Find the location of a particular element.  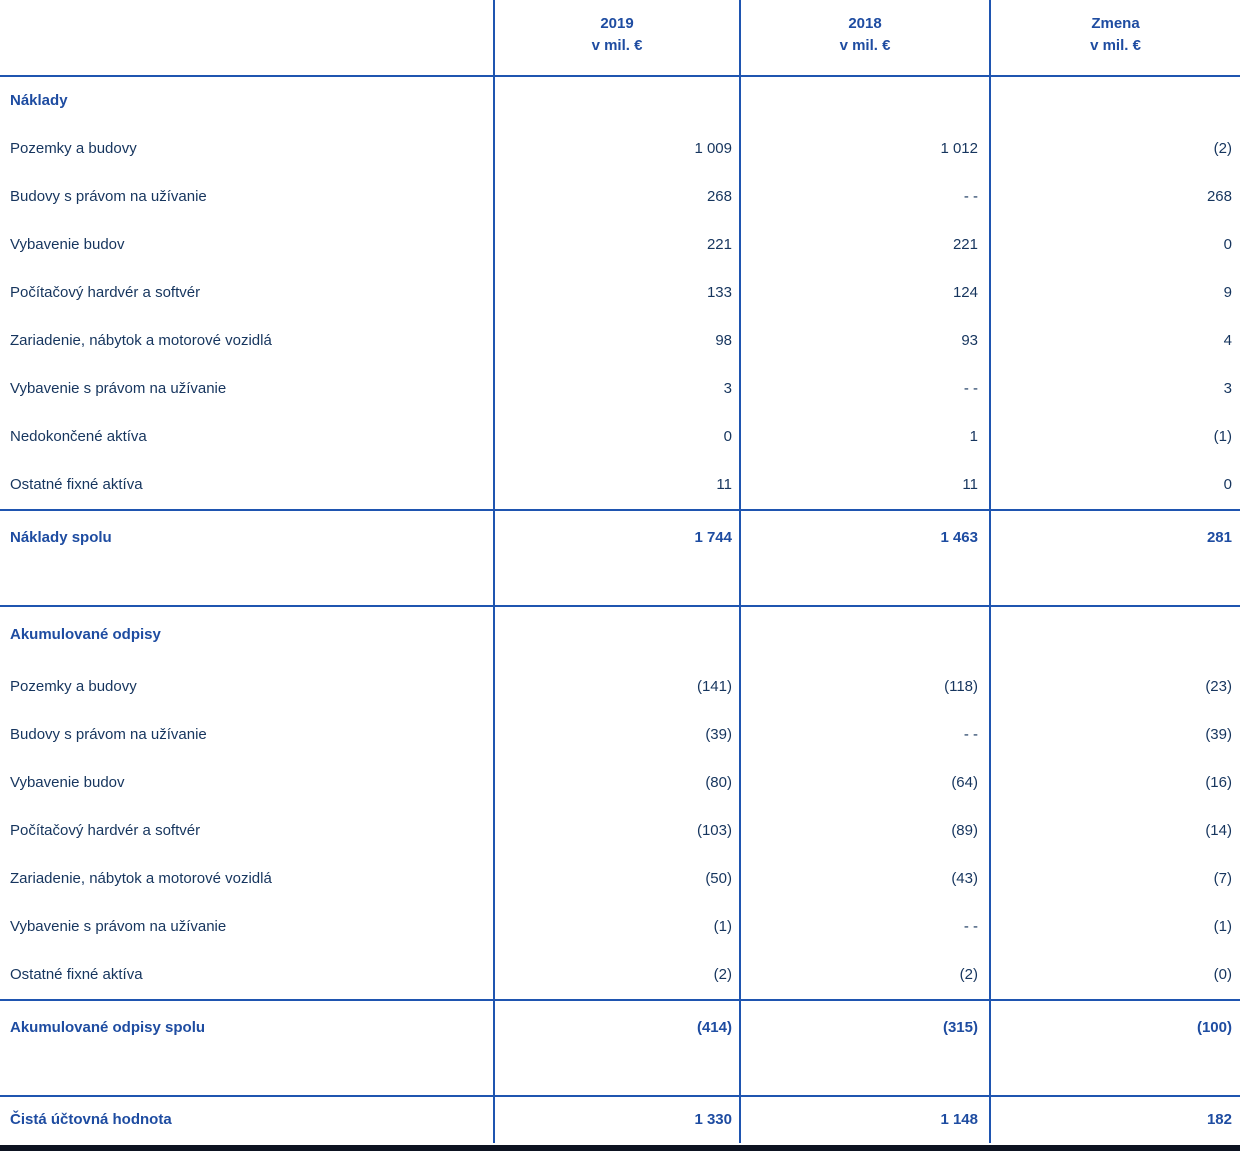

value-2019: (141) is located at coordinates (714, 686).